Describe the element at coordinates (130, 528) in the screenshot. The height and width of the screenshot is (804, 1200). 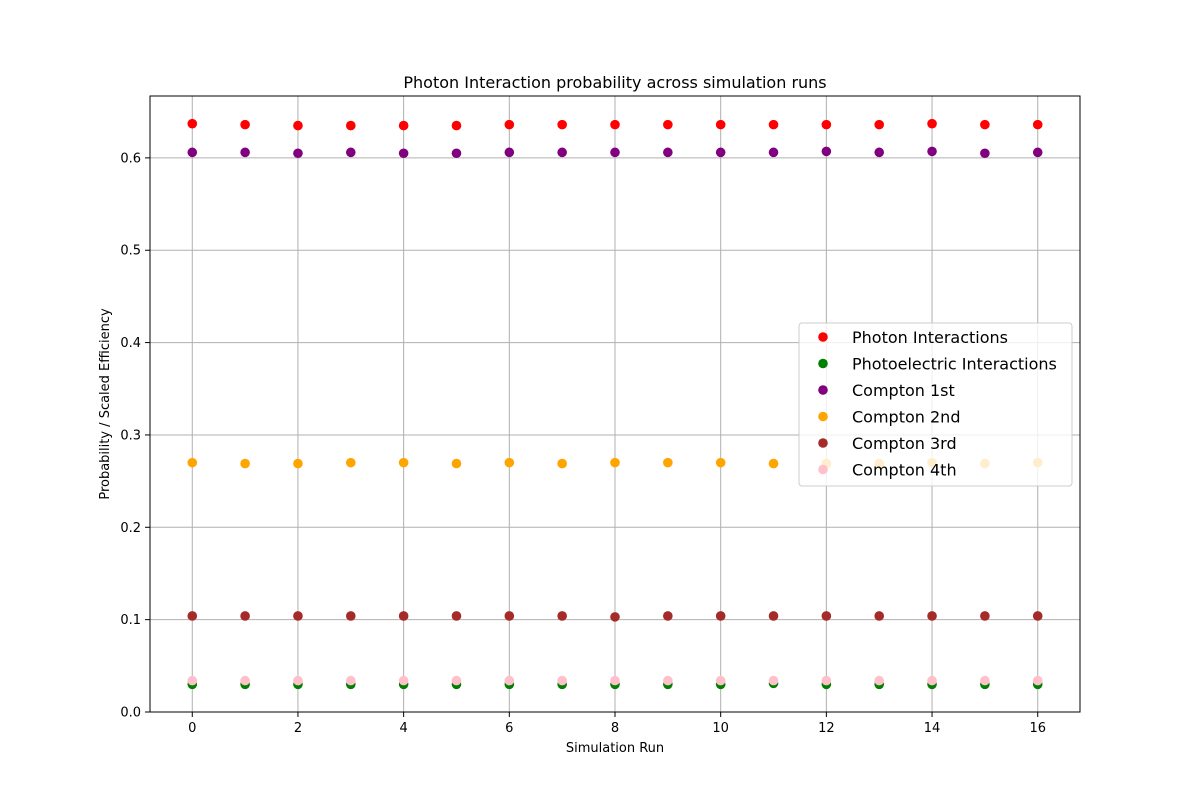
I see `y-tick-label: 0.2` at that location.